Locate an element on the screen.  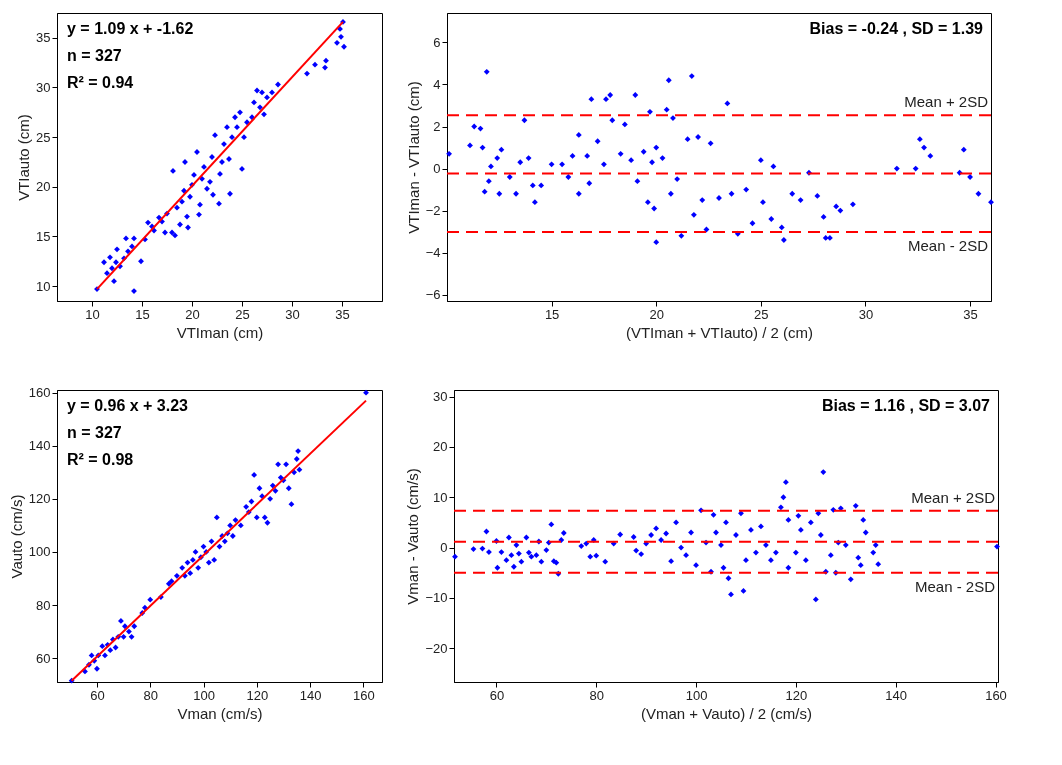
y-tick-label: 25 is located at coordinates (43, 137).